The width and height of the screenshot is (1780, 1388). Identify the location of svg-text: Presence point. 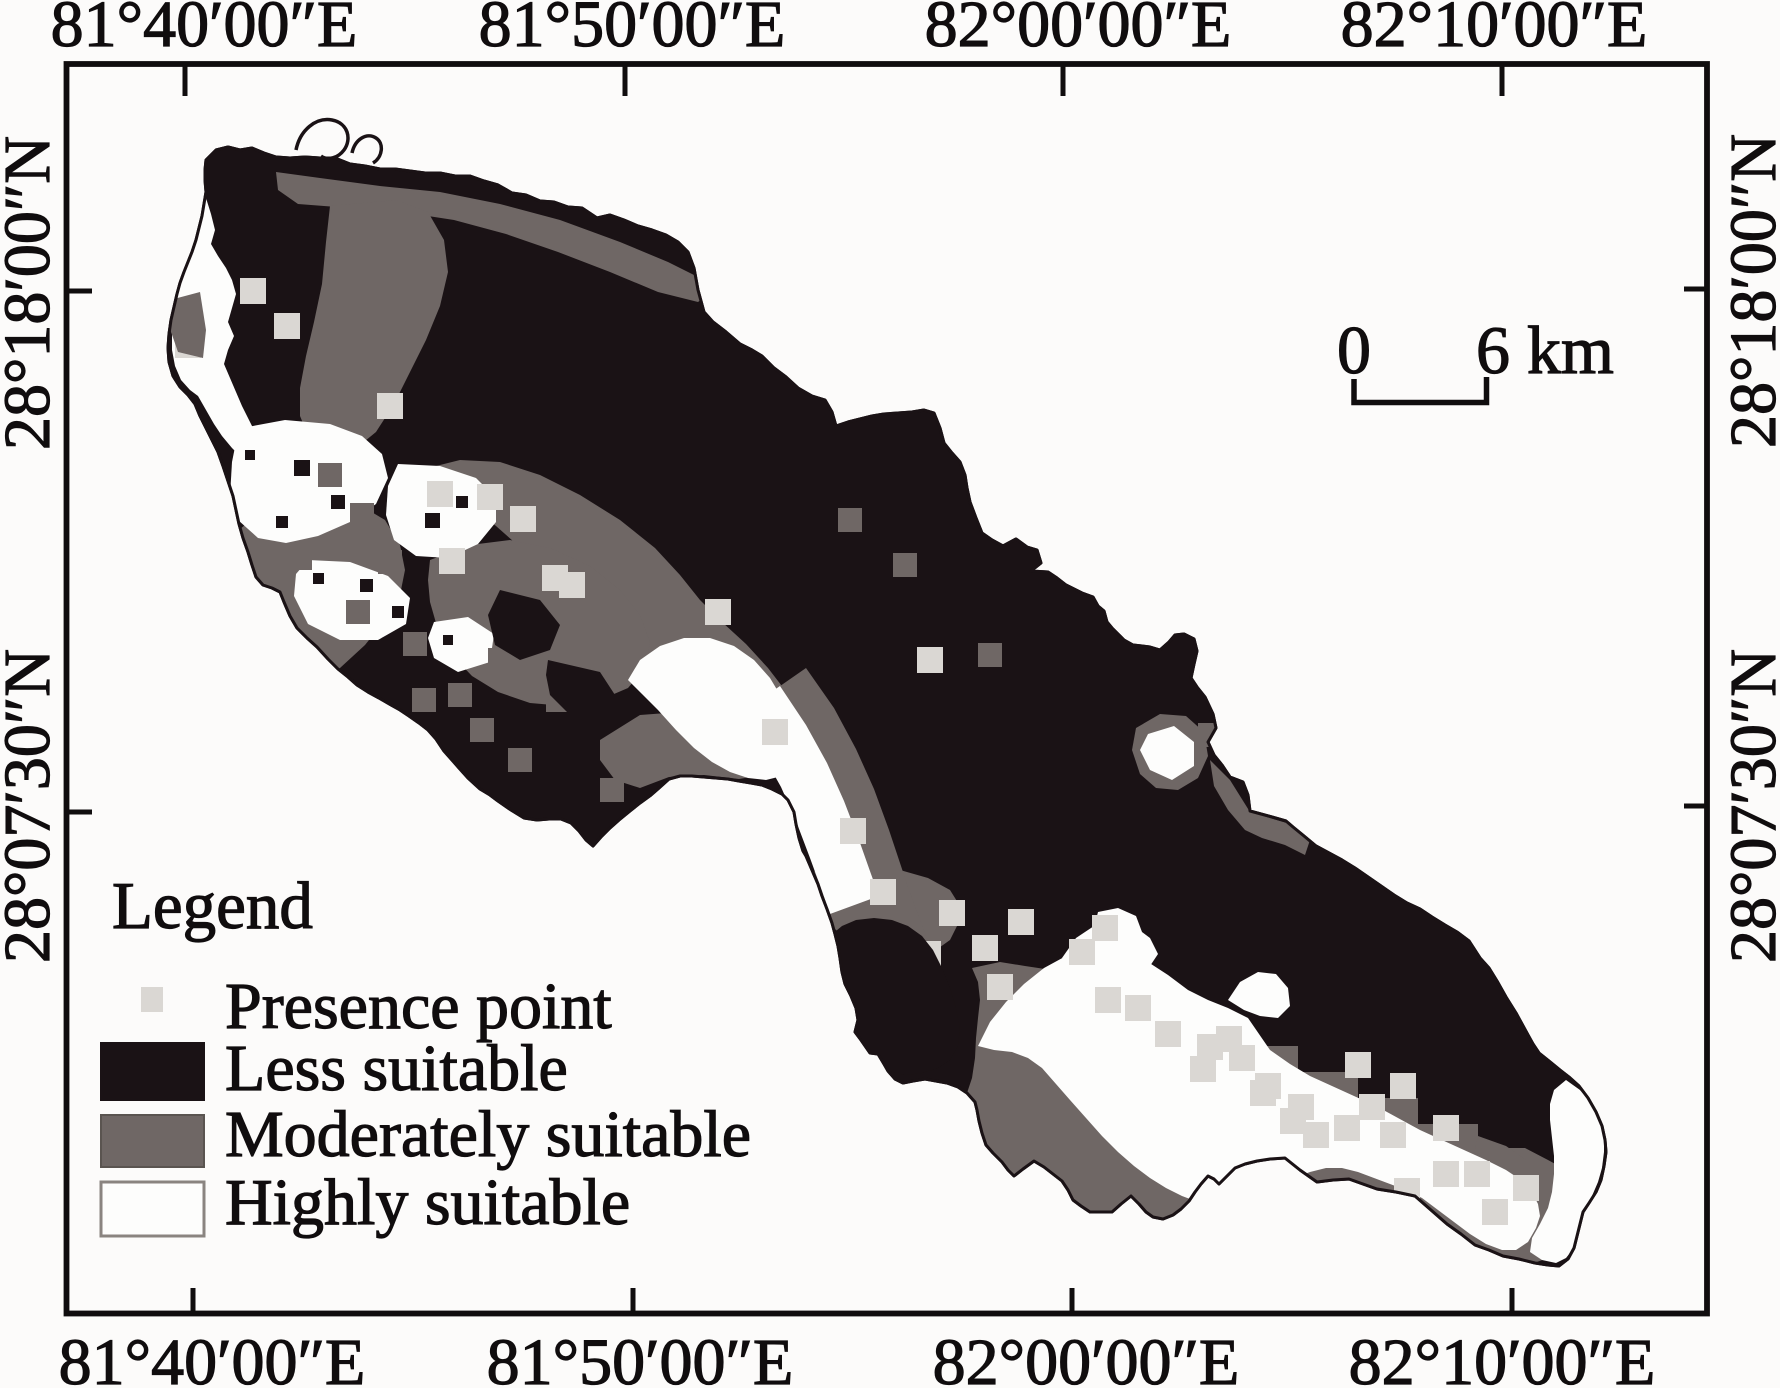
(418, 1006).